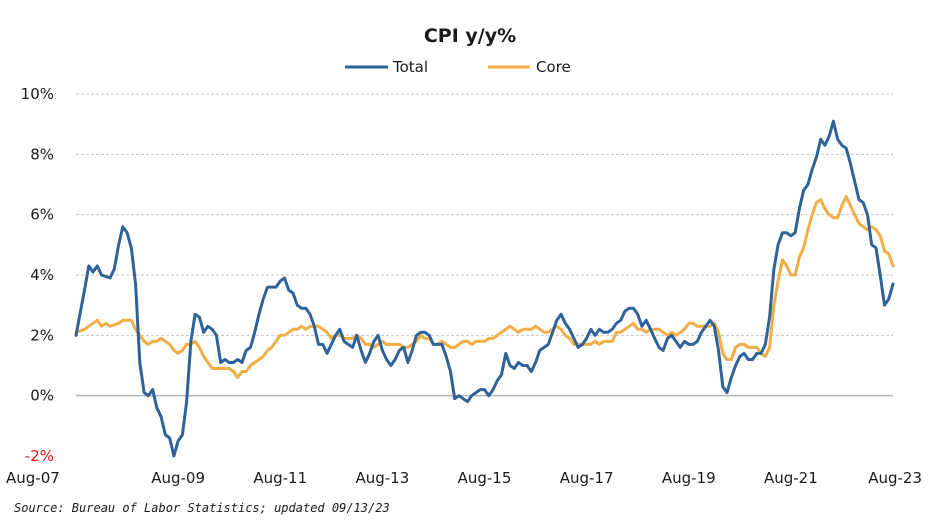 This screenshot has height=524, width=939. What do you see at coordinates (42, 275) in the screenshot?
I see `y-tick-label: 4%` at bounding box center [42, 275].